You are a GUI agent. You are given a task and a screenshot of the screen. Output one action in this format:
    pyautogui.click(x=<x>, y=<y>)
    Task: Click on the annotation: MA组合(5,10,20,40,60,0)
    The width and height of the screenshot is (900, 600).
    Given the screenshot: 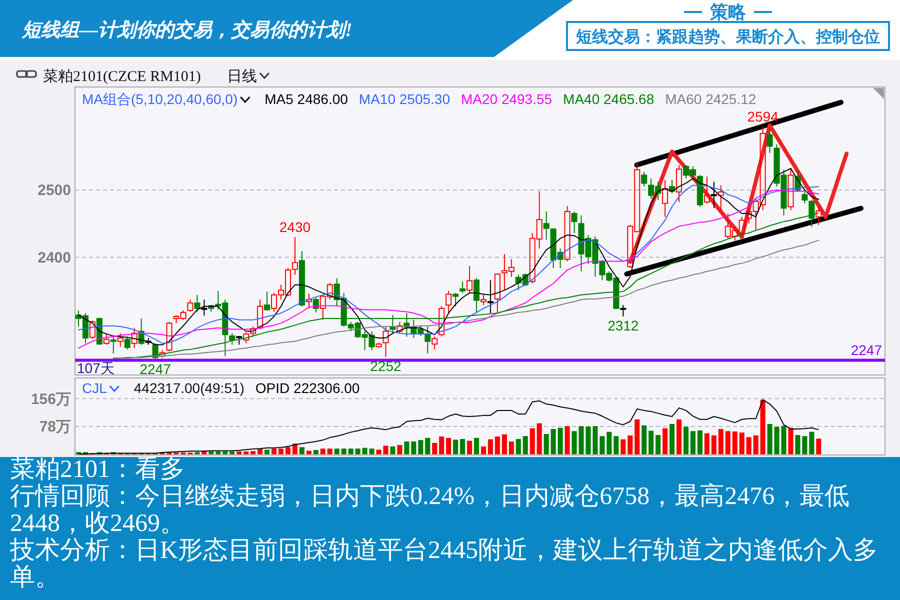 What is the action you would take?
    pyautogui.click(x=160, y=99)
    